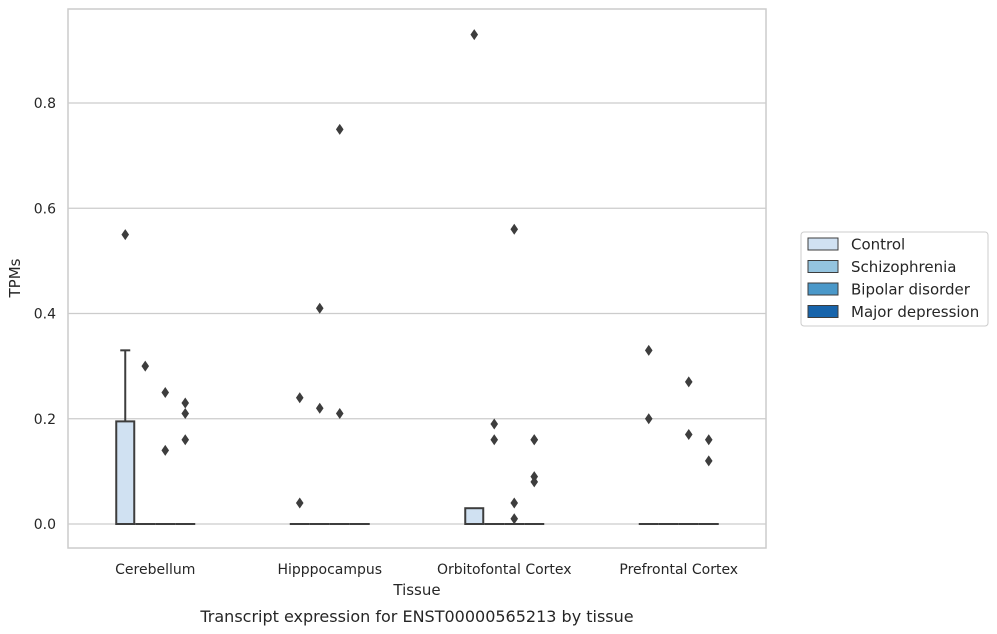  I want to click on y-tick-label: 0.0, so click(45, 525).